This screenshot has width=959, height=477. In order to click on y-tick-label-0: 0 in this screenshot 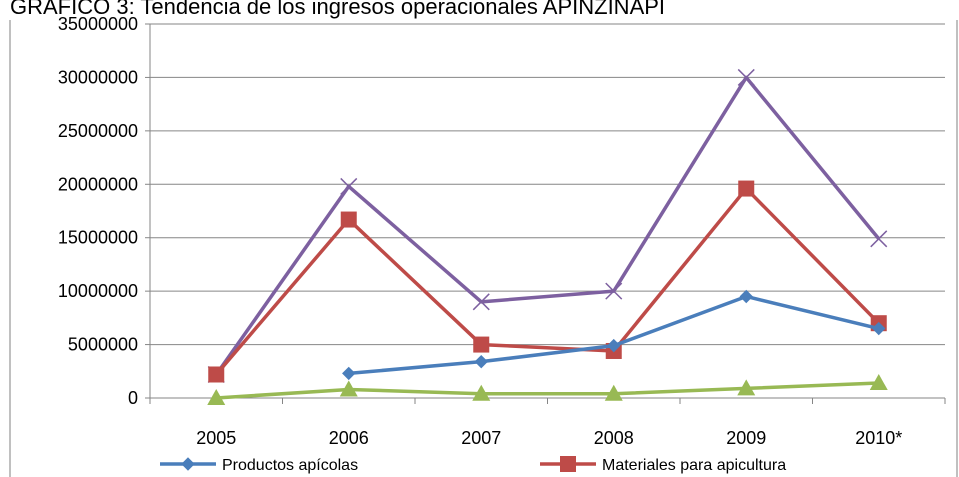, I will do `click(133, 398)`.